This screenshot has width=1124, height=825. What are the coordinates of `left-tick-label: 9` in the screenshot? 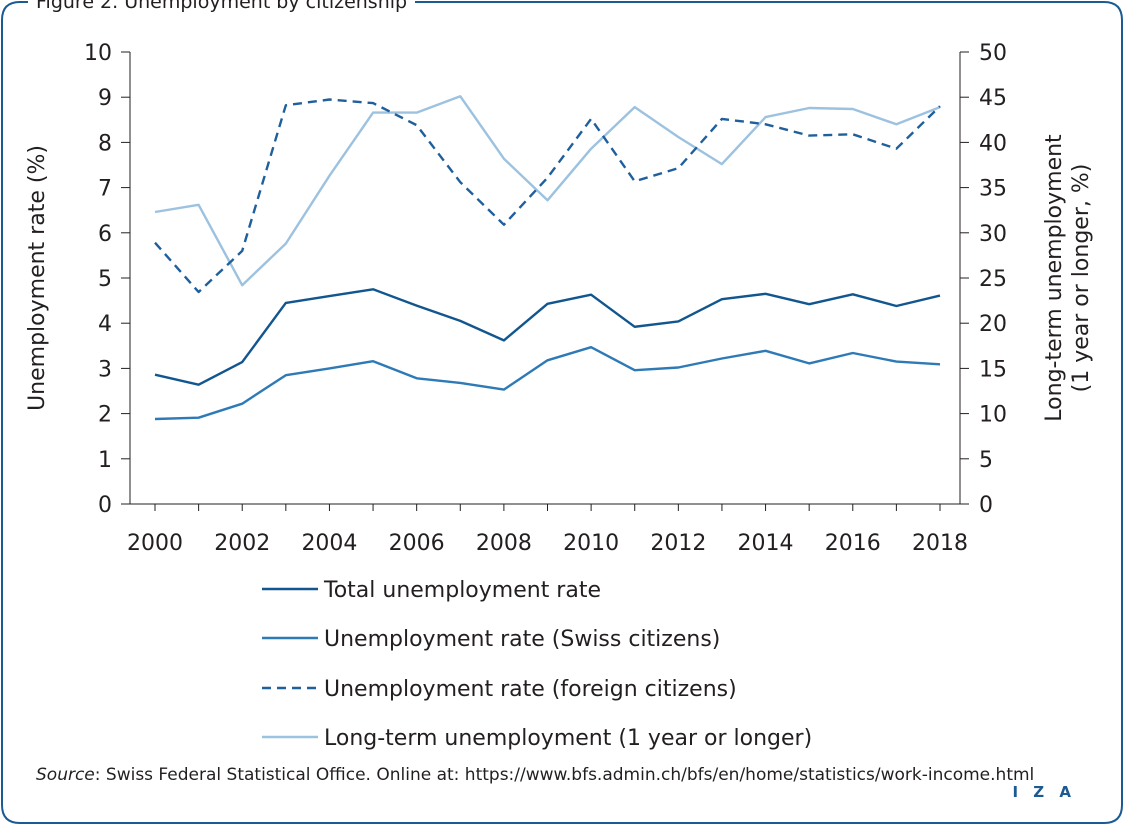 It's located at (105, 98).